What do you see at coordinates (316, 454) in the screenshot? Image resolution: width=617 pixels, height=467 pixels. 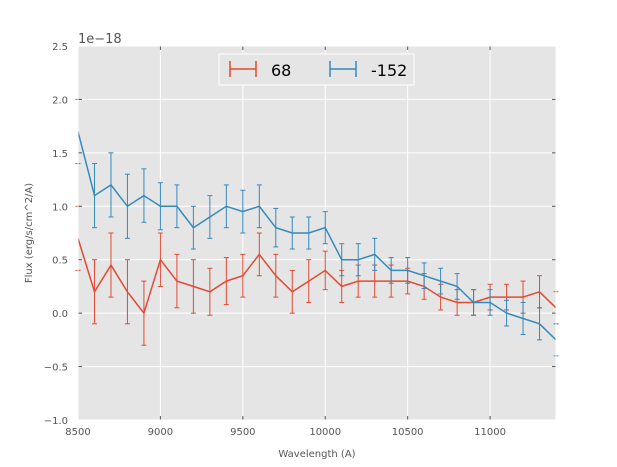 I see `x-axis-label: Wavelength (A)` at bounding box center [316, 454].